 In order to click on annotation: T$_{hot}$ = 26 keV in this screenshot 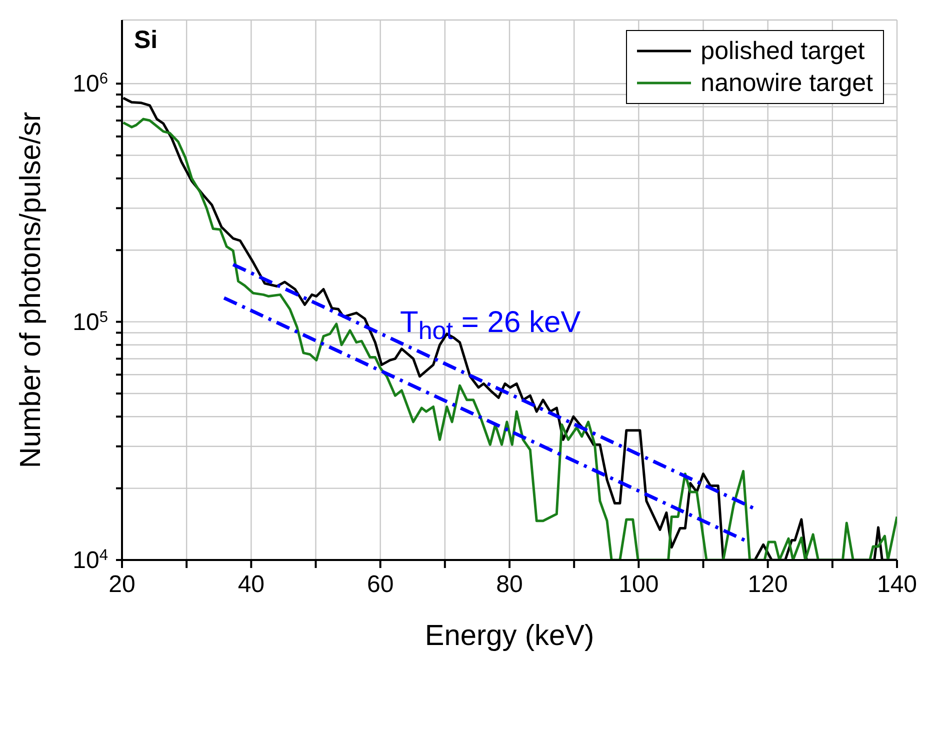, I will do `click(490, 326)`.